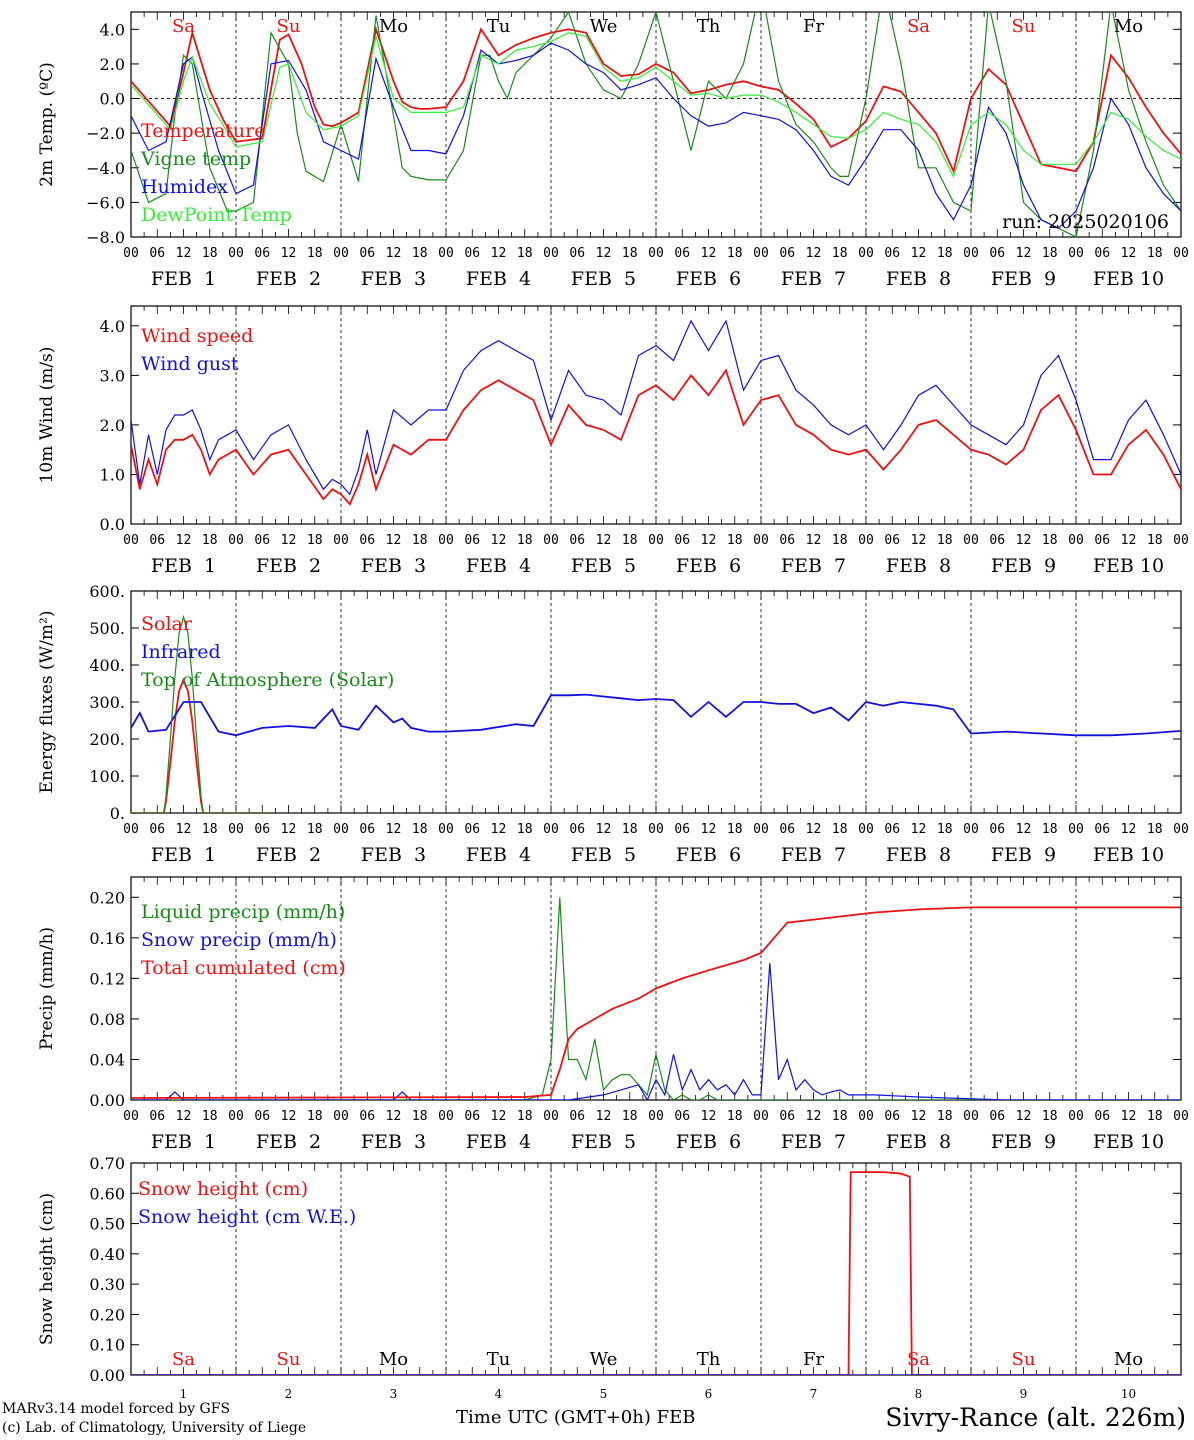 This screenshot has height=1440, width=1194. What do you see at coordinates (656, 437) in the screenshot?
I see `series-wind-speed` at bounding box center [656, 437].